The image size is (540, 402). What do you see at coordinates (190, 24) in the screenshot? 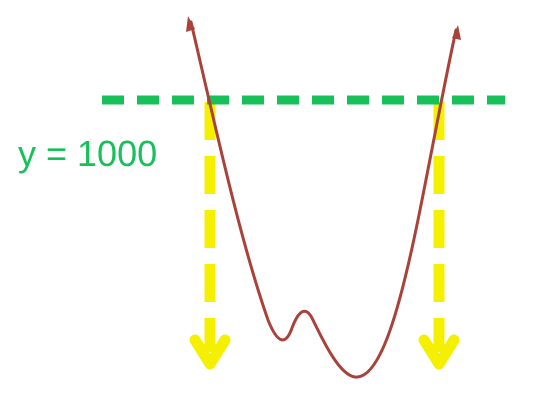
I see `curve-left-arrowhead` at bounding box center [190, 24].